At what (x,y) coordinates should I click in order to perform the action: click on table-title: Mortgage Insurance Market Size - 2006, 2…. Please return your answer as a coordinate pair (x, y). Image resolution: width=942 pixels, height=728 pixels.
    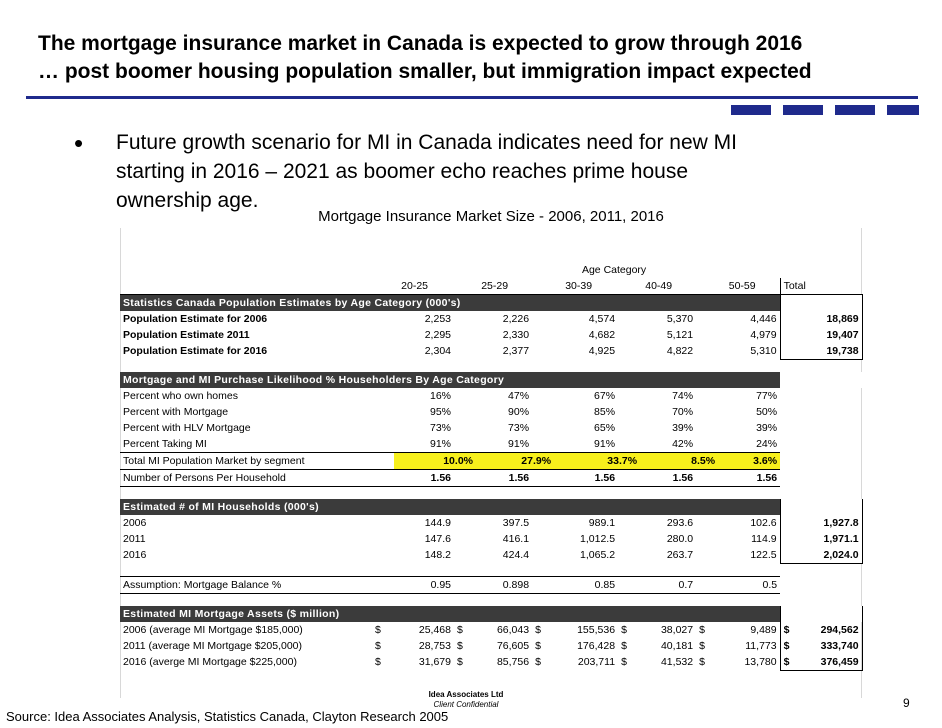
    Looking at the image, I should click on (491, 216).